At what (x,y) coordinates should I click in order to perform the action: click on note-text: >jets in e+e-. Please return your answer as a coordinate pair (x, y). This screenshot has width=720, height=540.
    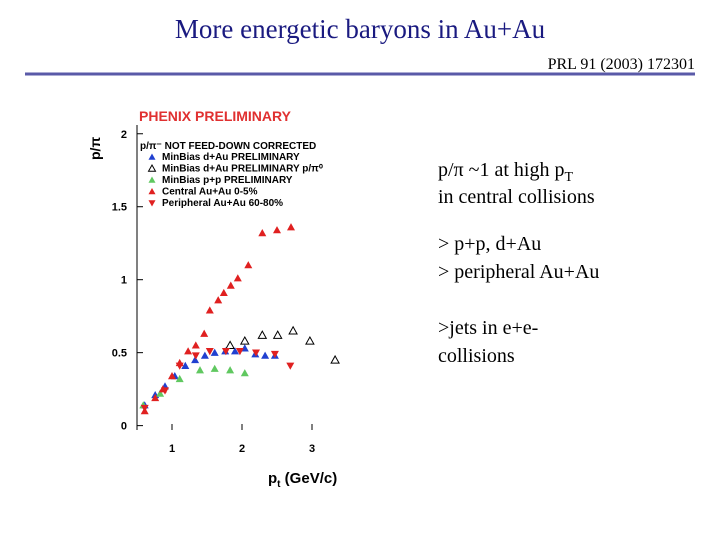
    Looking at the image, I should click on (488, 328).